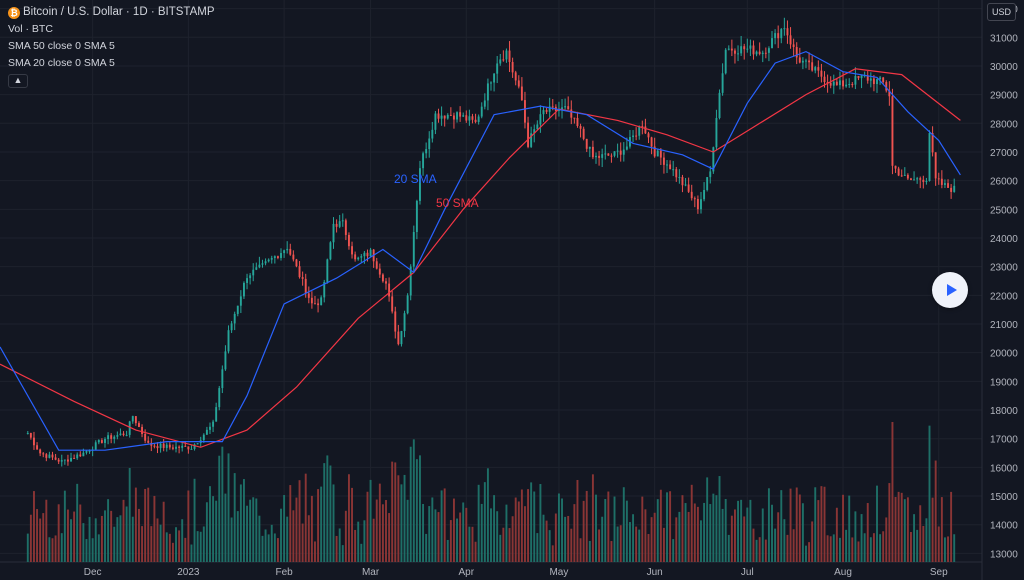 The image size is (1024, 580). Describe the element at coordinates (516, 572) in the screenshot. I see `time-axis: Dec 2023 Feb Mar Apr May Jun Jul Aug Sep` at that location.